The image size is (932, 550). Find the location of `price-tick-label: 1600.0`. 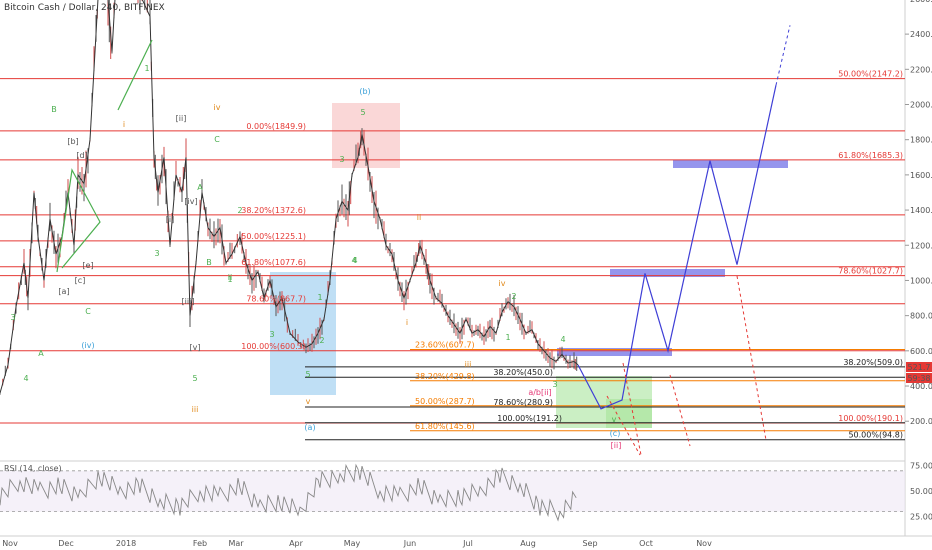

price-tick-label: 1600.0 is located at coordinates (921, 175).